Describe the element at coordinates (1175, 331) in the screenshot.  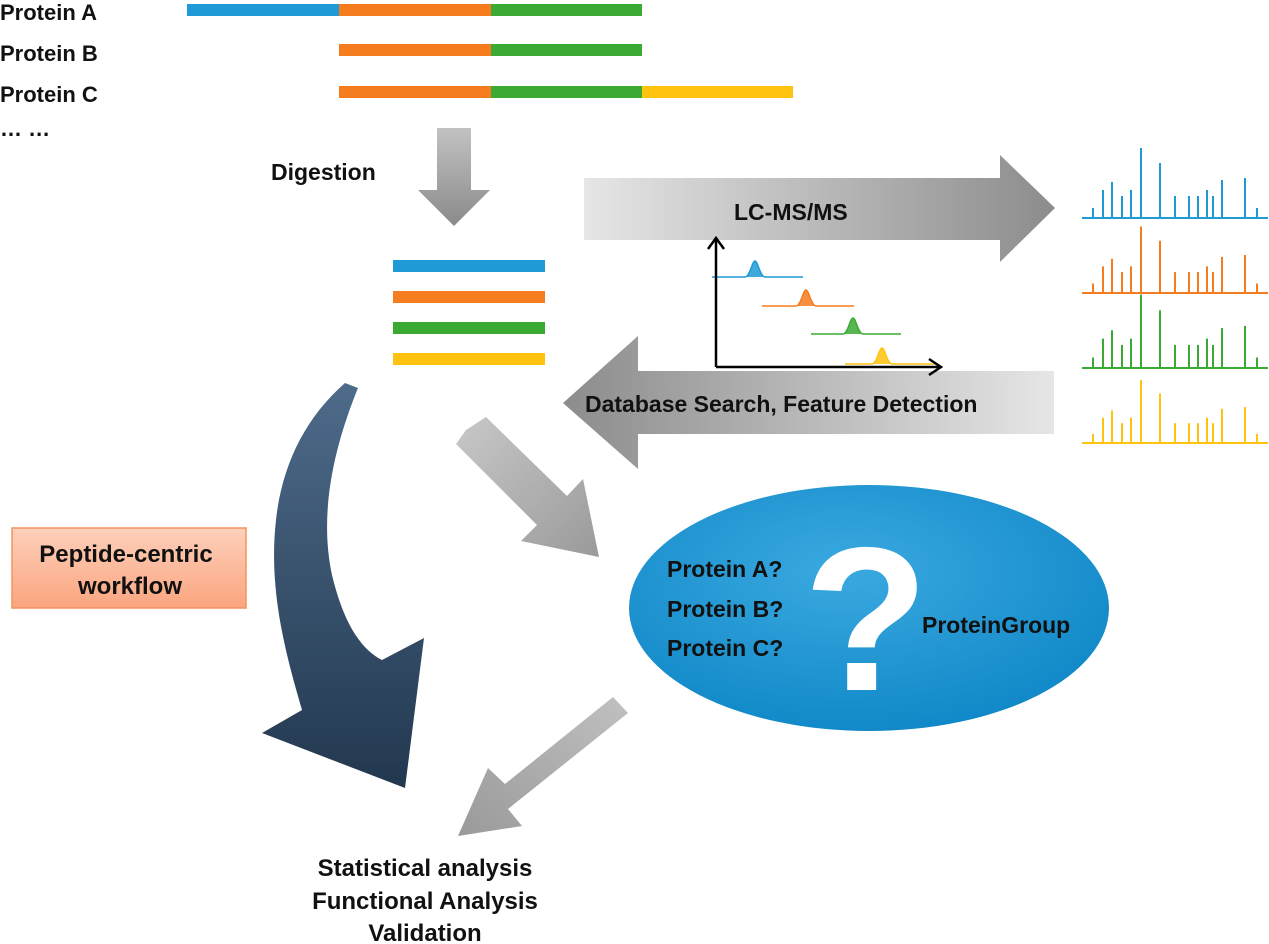
I see `spectrum-green` at that location.